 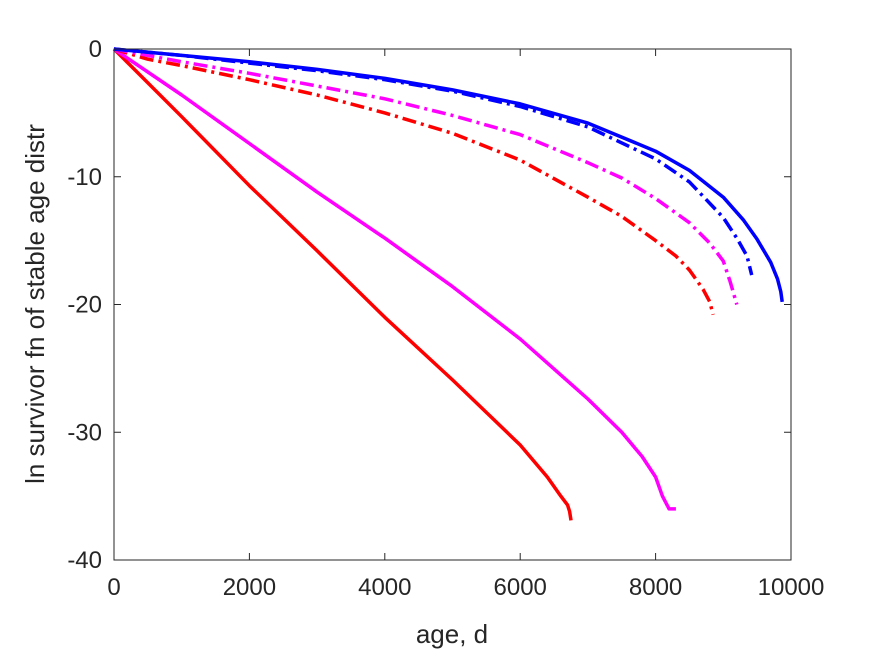 What do you see at coordinates (249, 587) in the screenshot?
I see `x-tick-label: 2000` at bounding box center [249, 587].